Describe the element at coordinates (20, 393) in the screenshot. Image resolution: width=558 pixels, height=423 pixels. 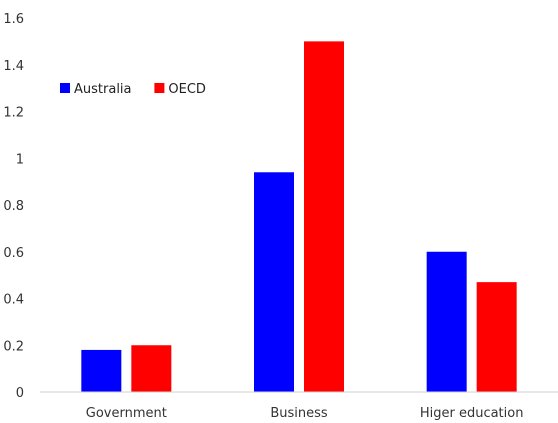
I see `y-tick-label: 0` at that location.